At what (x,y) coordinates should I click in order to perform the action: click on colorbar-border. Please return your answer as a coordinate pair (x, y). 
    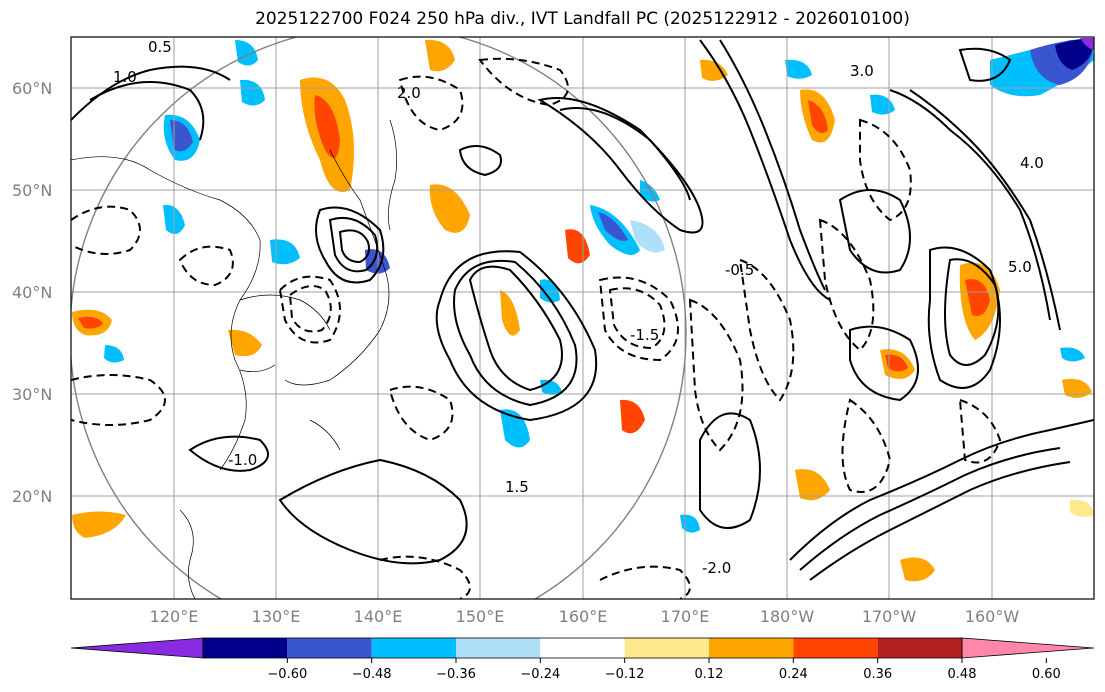
    Looking at the image, I should click on (582, 648).